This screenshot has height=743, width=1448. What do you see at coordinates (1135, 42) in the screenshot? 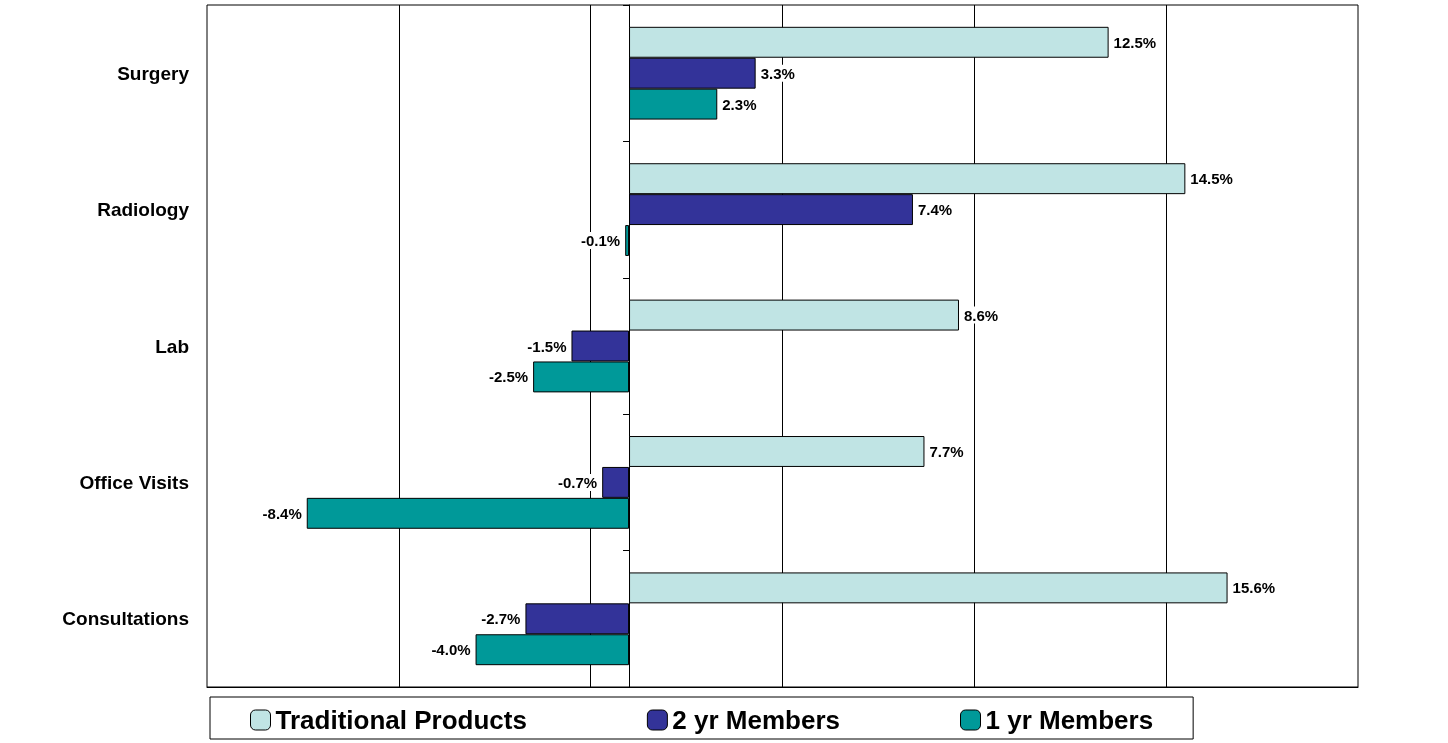
I see `data-label: 12.5%` at bounding box center [1135, 42].